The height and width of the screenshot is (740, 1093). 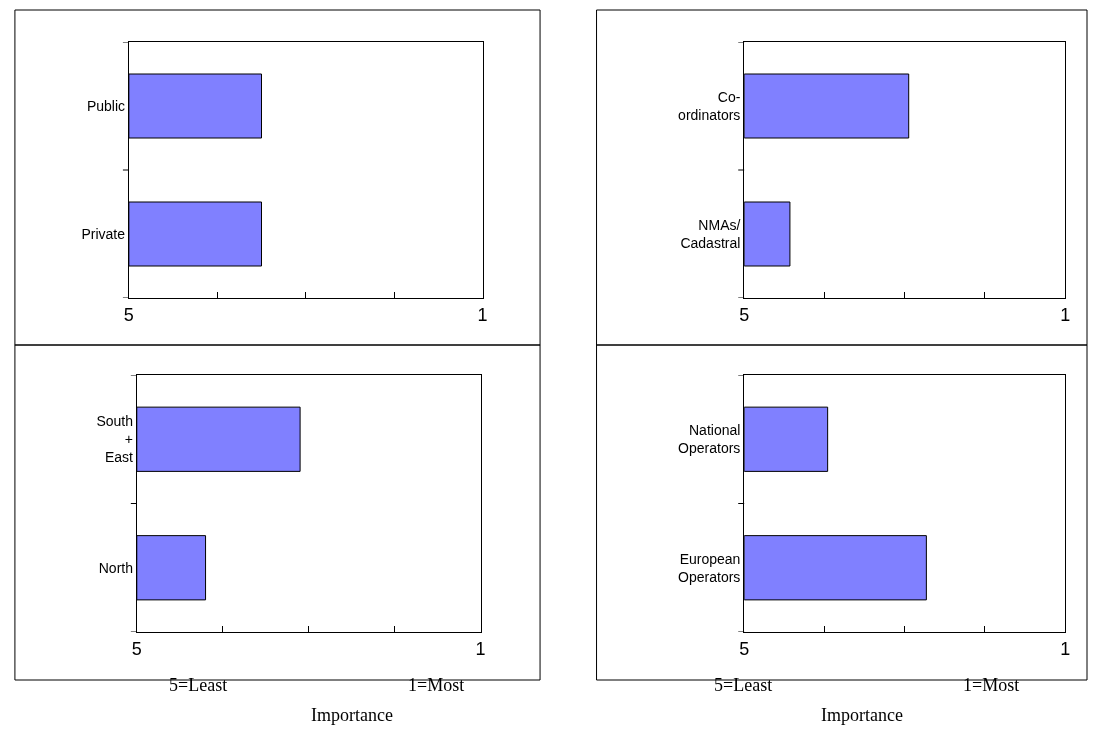 I want to click on y-tick-label: North, so click(x=115, y=567).